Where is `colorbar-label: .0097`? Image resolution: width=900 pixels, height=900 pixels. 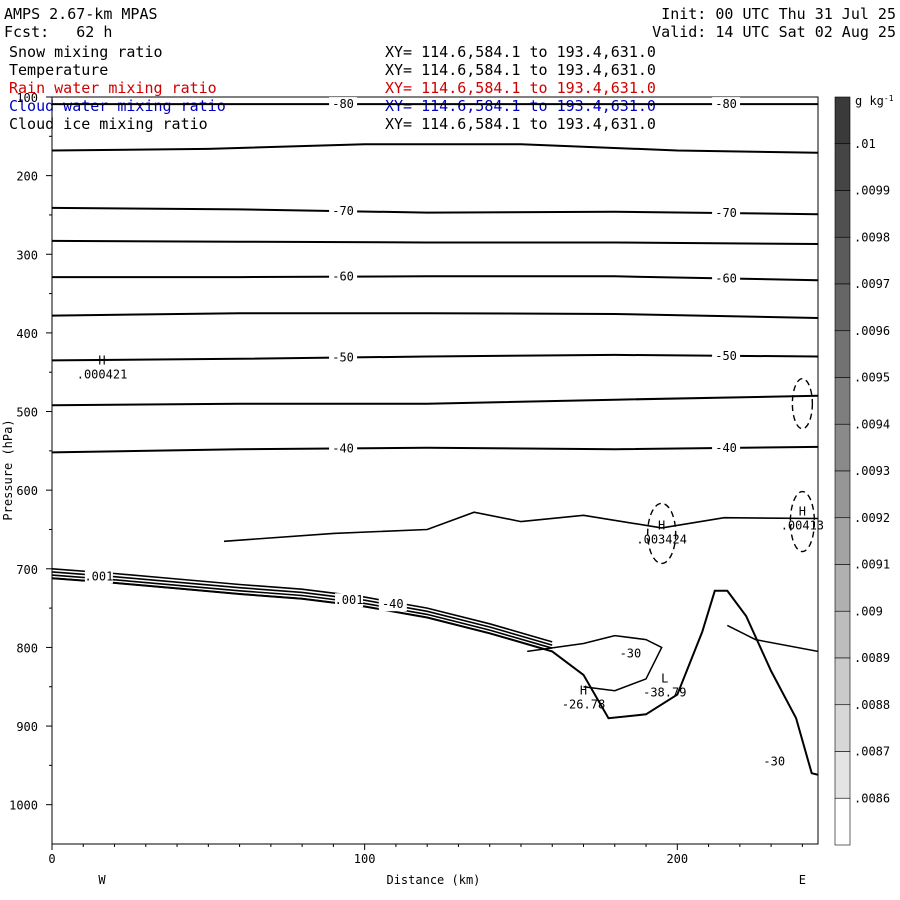
colorbar-label: .0097 is located at coordinates (872, 284).